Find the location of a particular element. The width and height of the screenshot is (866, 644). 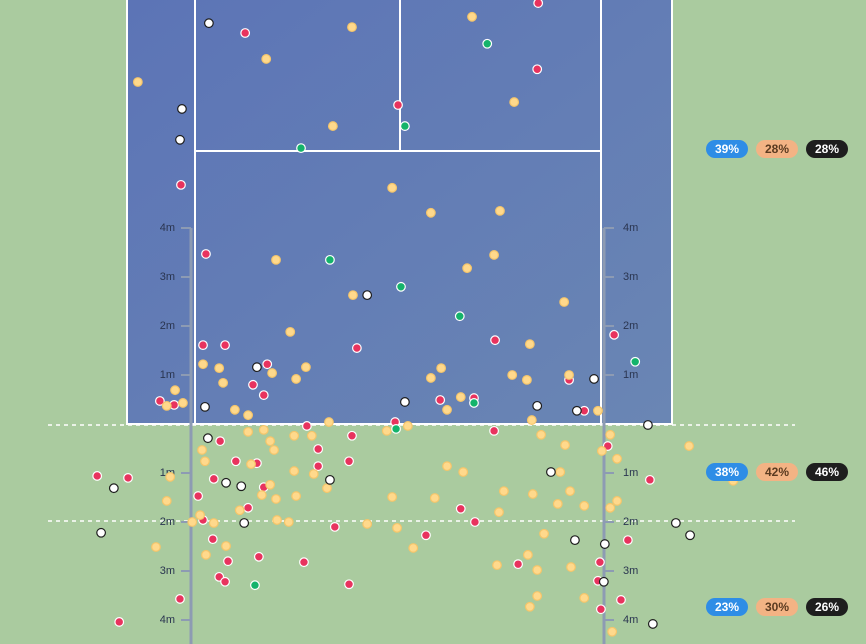

stats: 39% 28% 28% 38% 42% 46% 23% 30% 26% is located at coordinates (777, 378).